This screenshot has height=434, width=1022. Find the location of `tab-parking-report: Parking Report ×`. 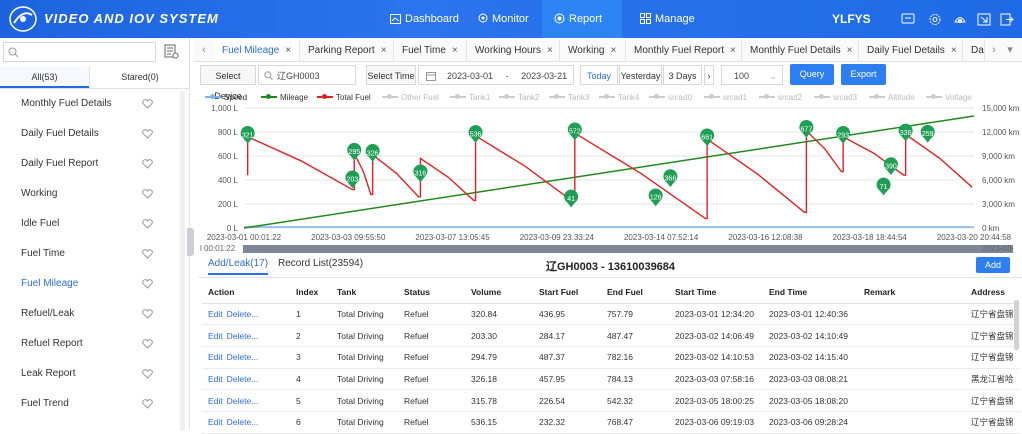

tab-parking-report: Parking Report × is located at coordinates (347, 50).